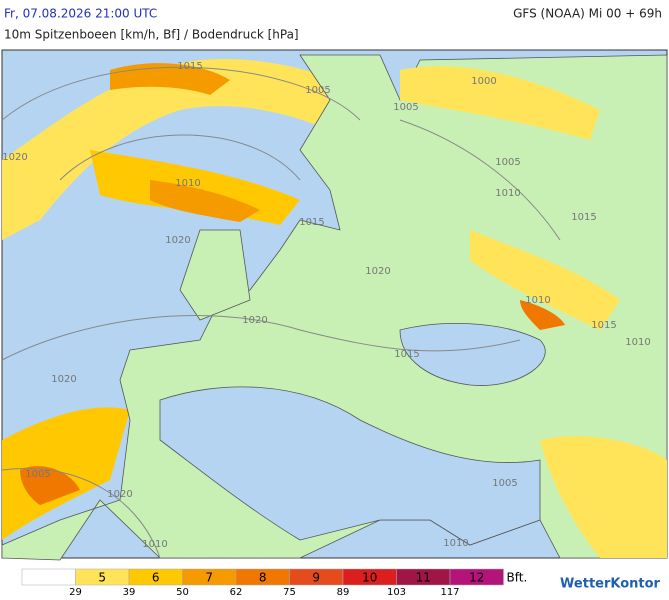  I want to click on british-isles, so click(215, 275).